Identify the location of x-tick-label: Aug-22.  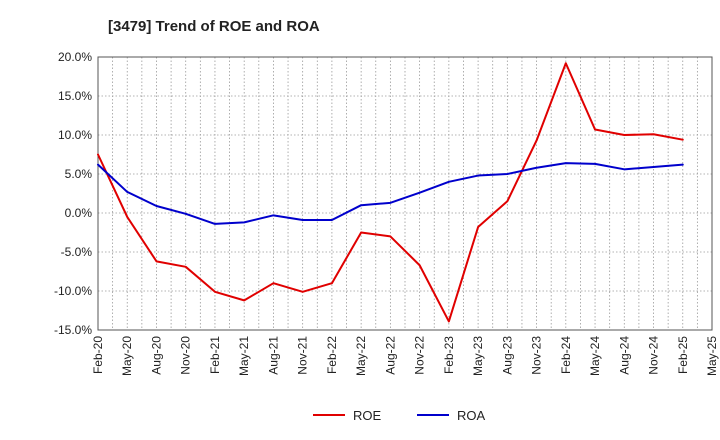
(390, 355).